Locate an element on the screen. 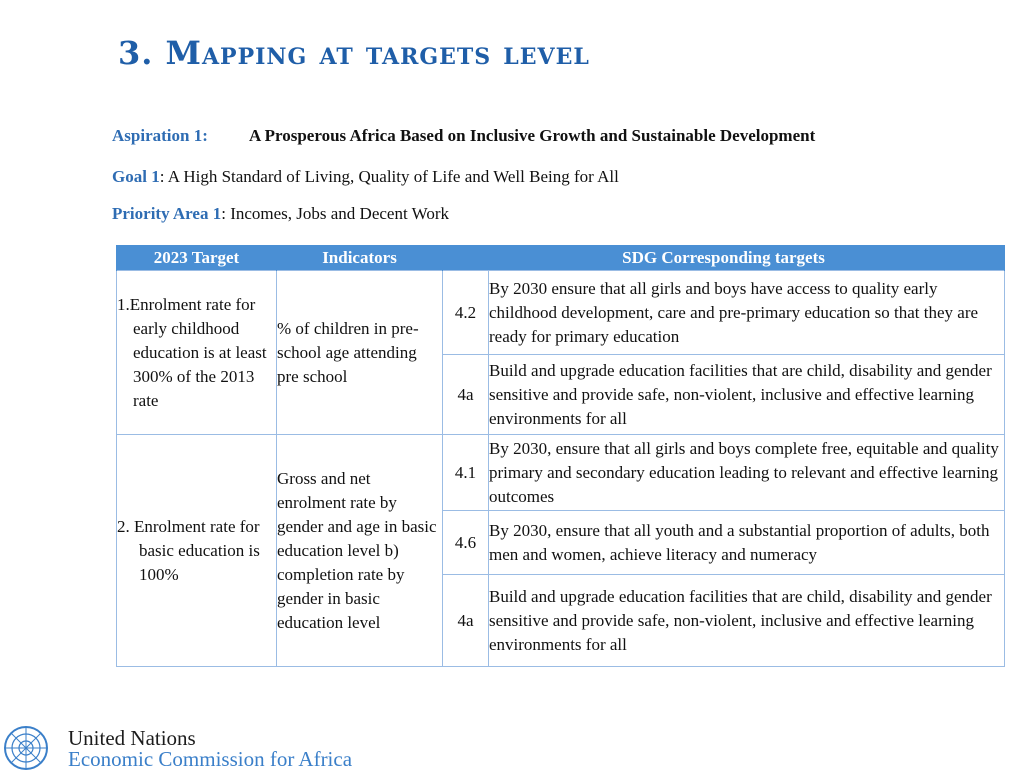  sdg-code: 4.6 is located at coordinates (465, 542).